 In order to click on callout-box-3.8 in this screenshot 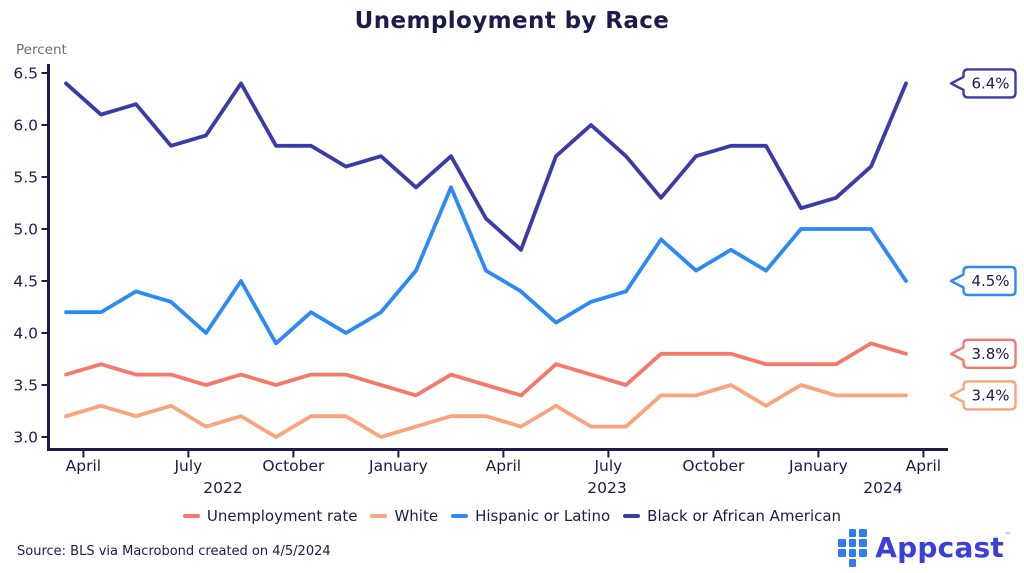, I will do `click(983, 353)`.